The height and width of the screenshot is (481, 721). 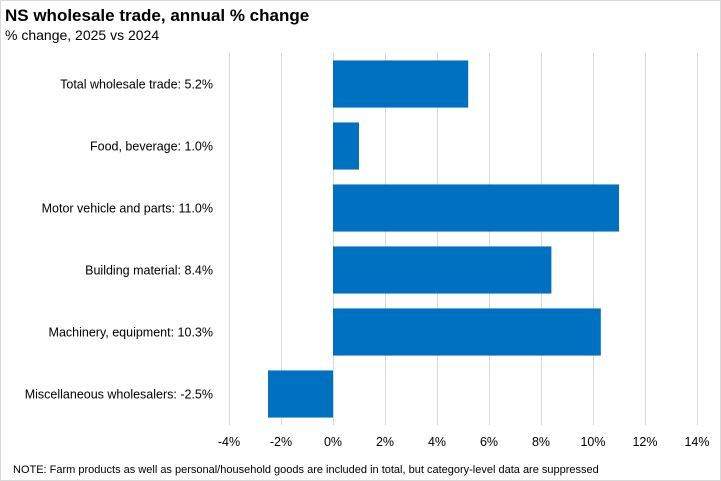 What do you see at coordinates (131, 333) in the screenshot?
I see `category-label: Machinery, equipment: 10.3%` at bounding box center [131, 333].